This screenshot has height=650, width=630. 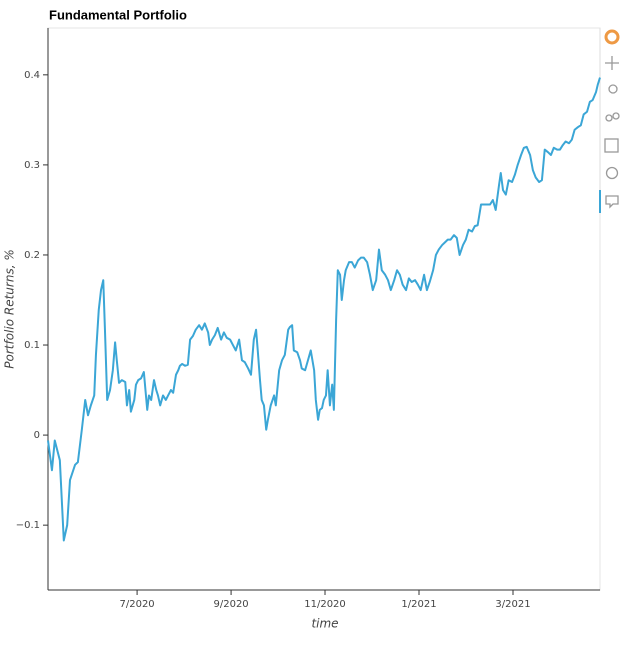 What do you see at coordinates (32, 75) in the screenshot?
I see `y-tick-label: 0.4` at bounding box center [32, 75].